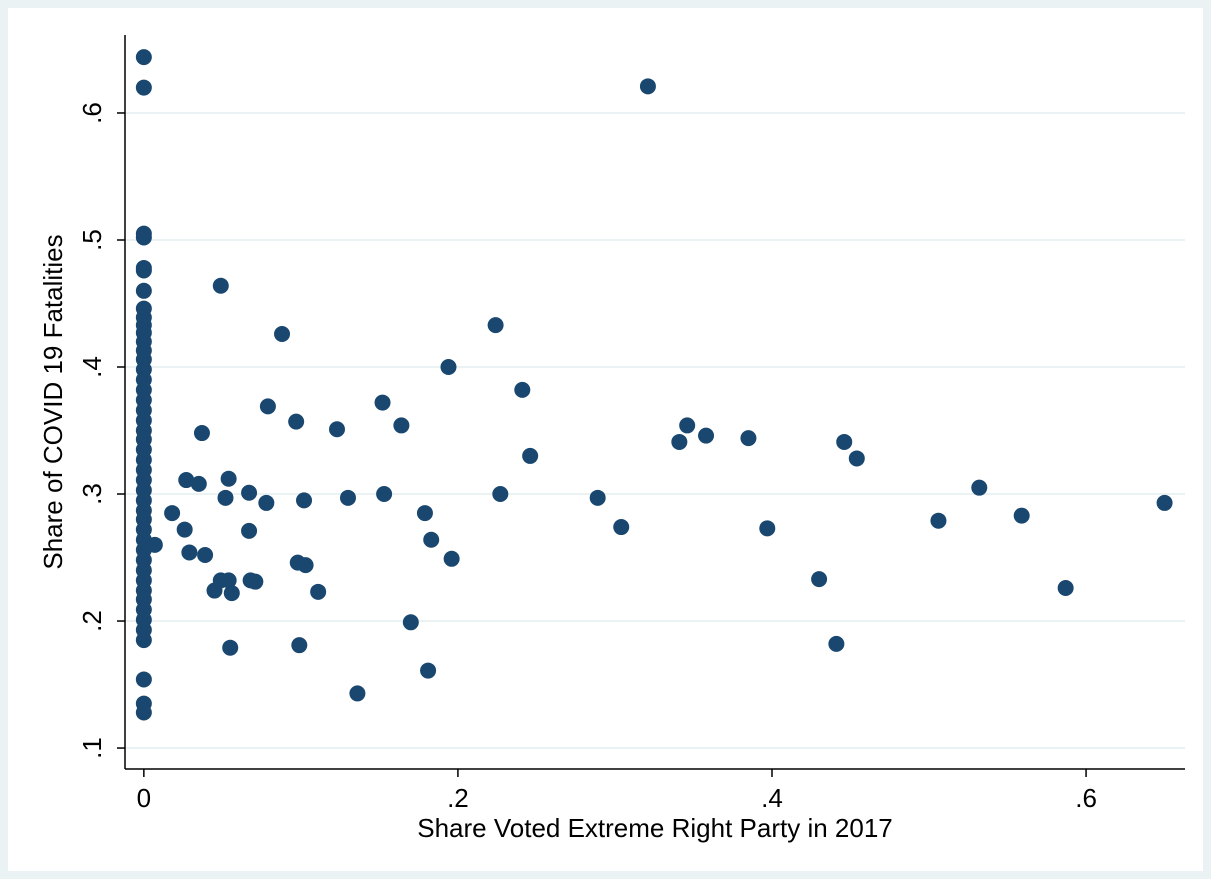 The width and height of the screenshot is (1211, 879). Describe the element at coordinates (1086, 798) in the screenshot. I see `x-tick-label: .6` at that location.